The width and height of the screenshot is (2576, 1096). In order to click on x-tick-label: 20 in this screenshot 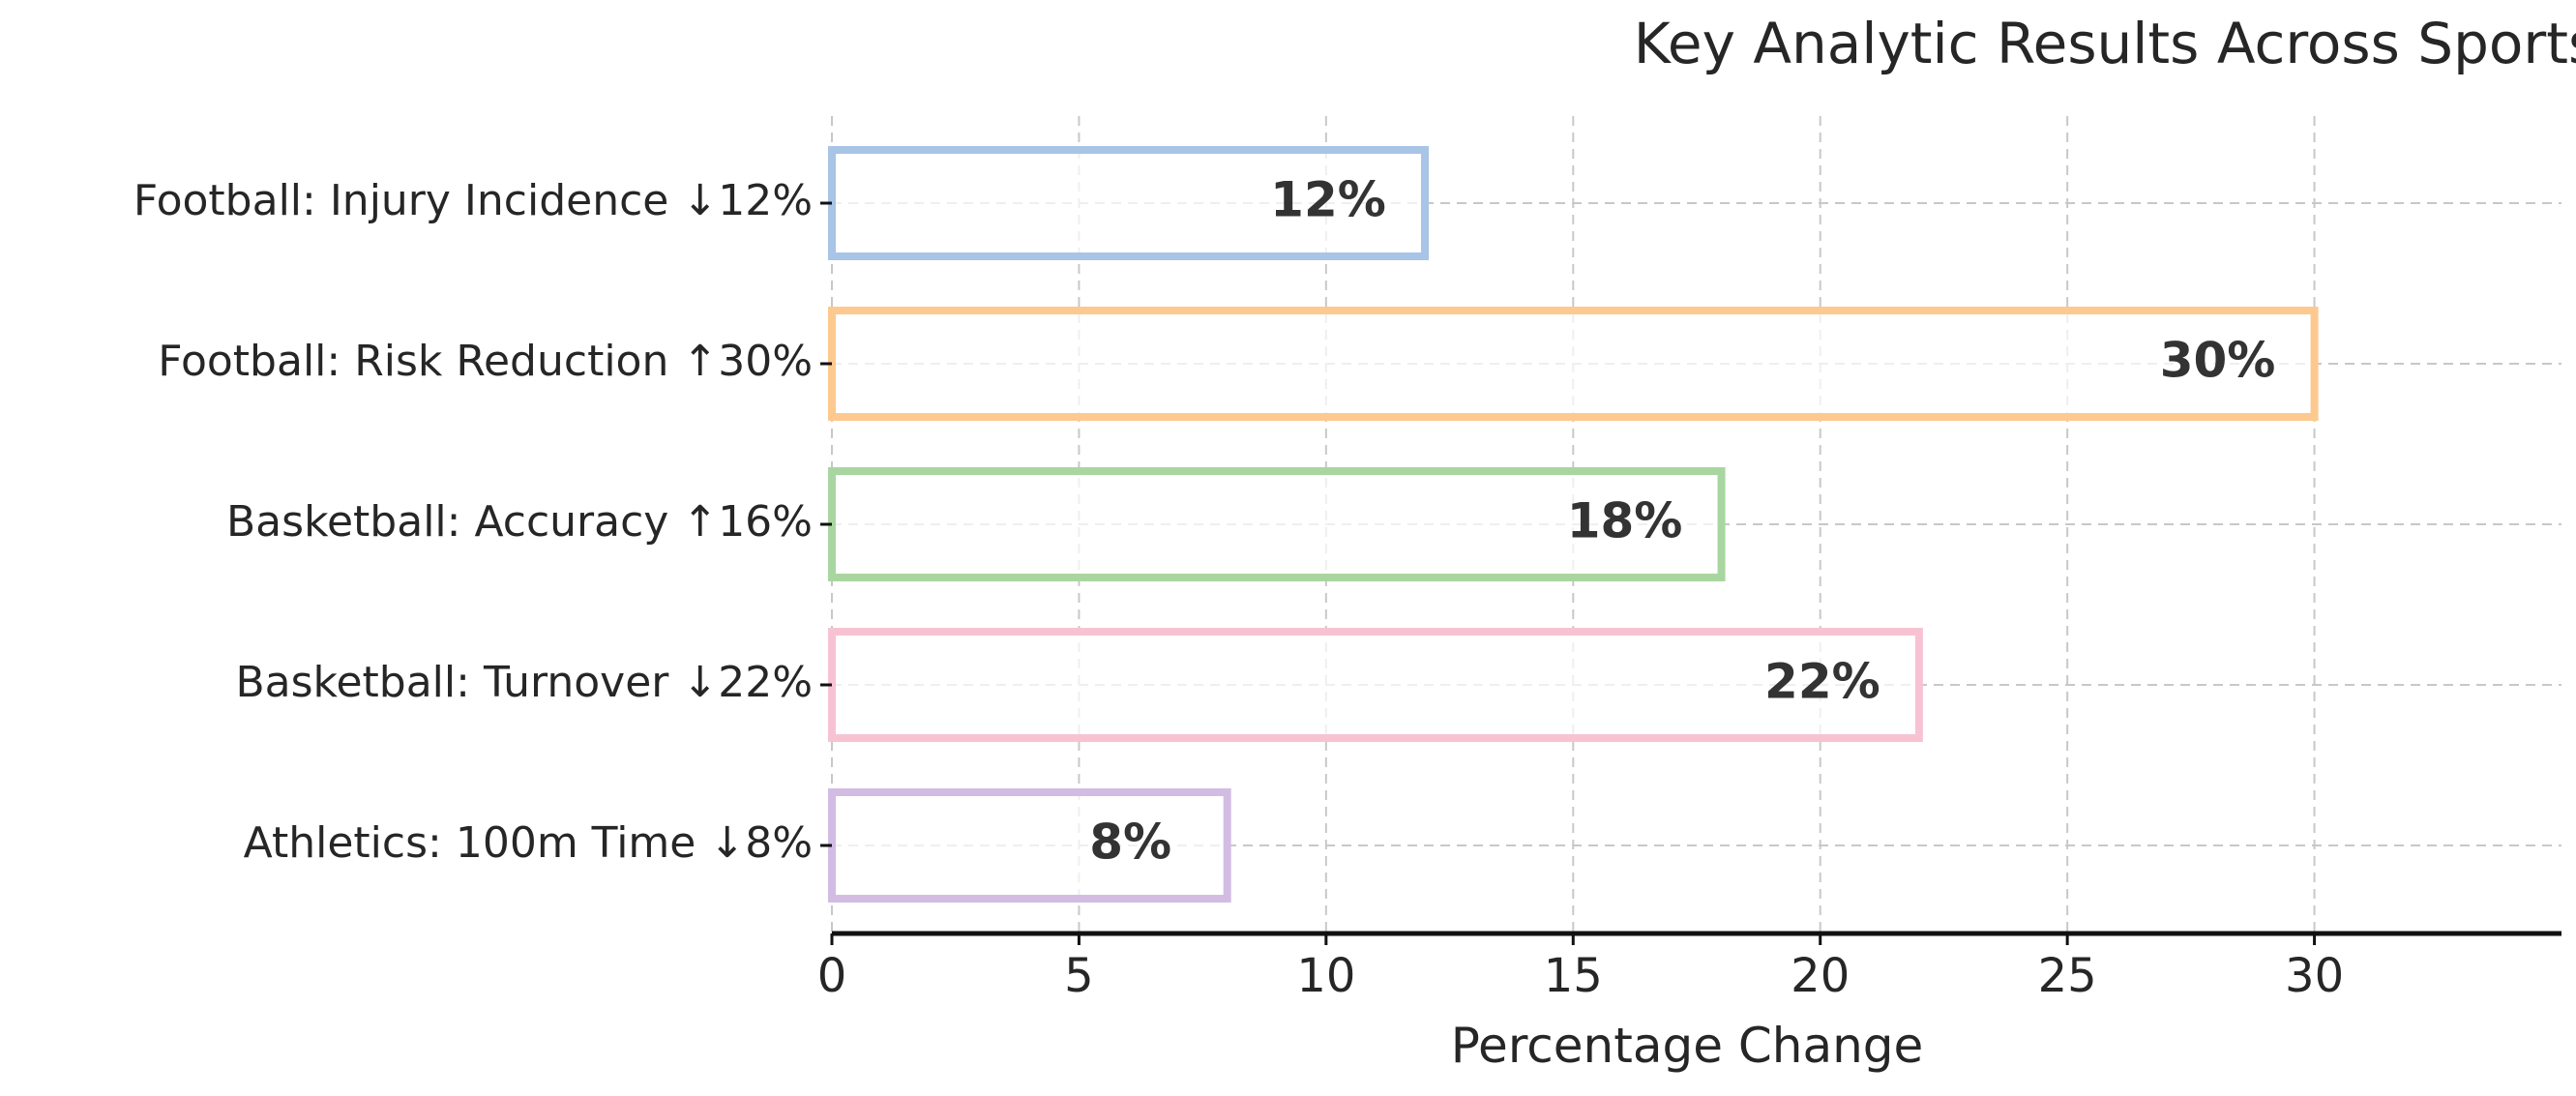, I will do `click(1820, 976)`.